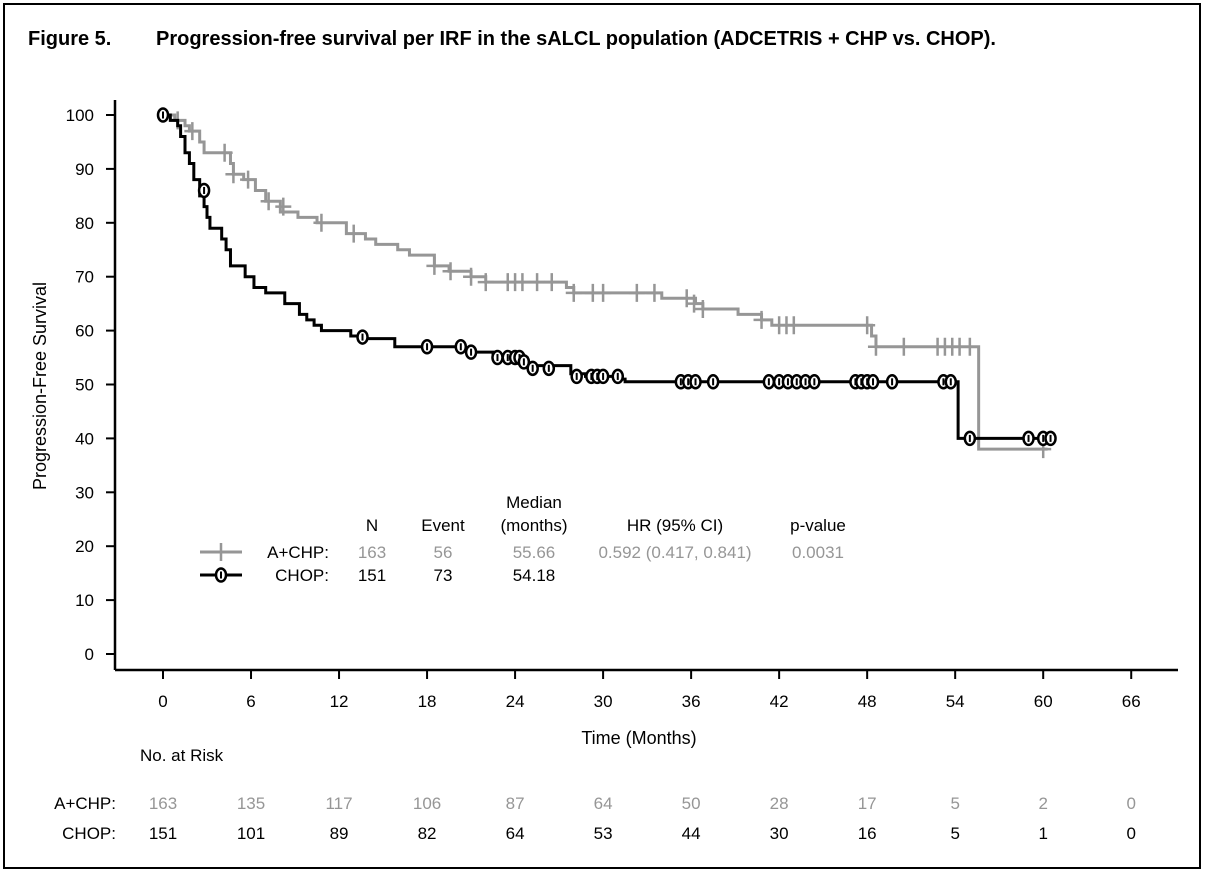 The height and width of the screenshot is (874, 1206). Describe the element at coordinates (372, 525) in the screenshot. I see `stats-header-n: N` at that location.